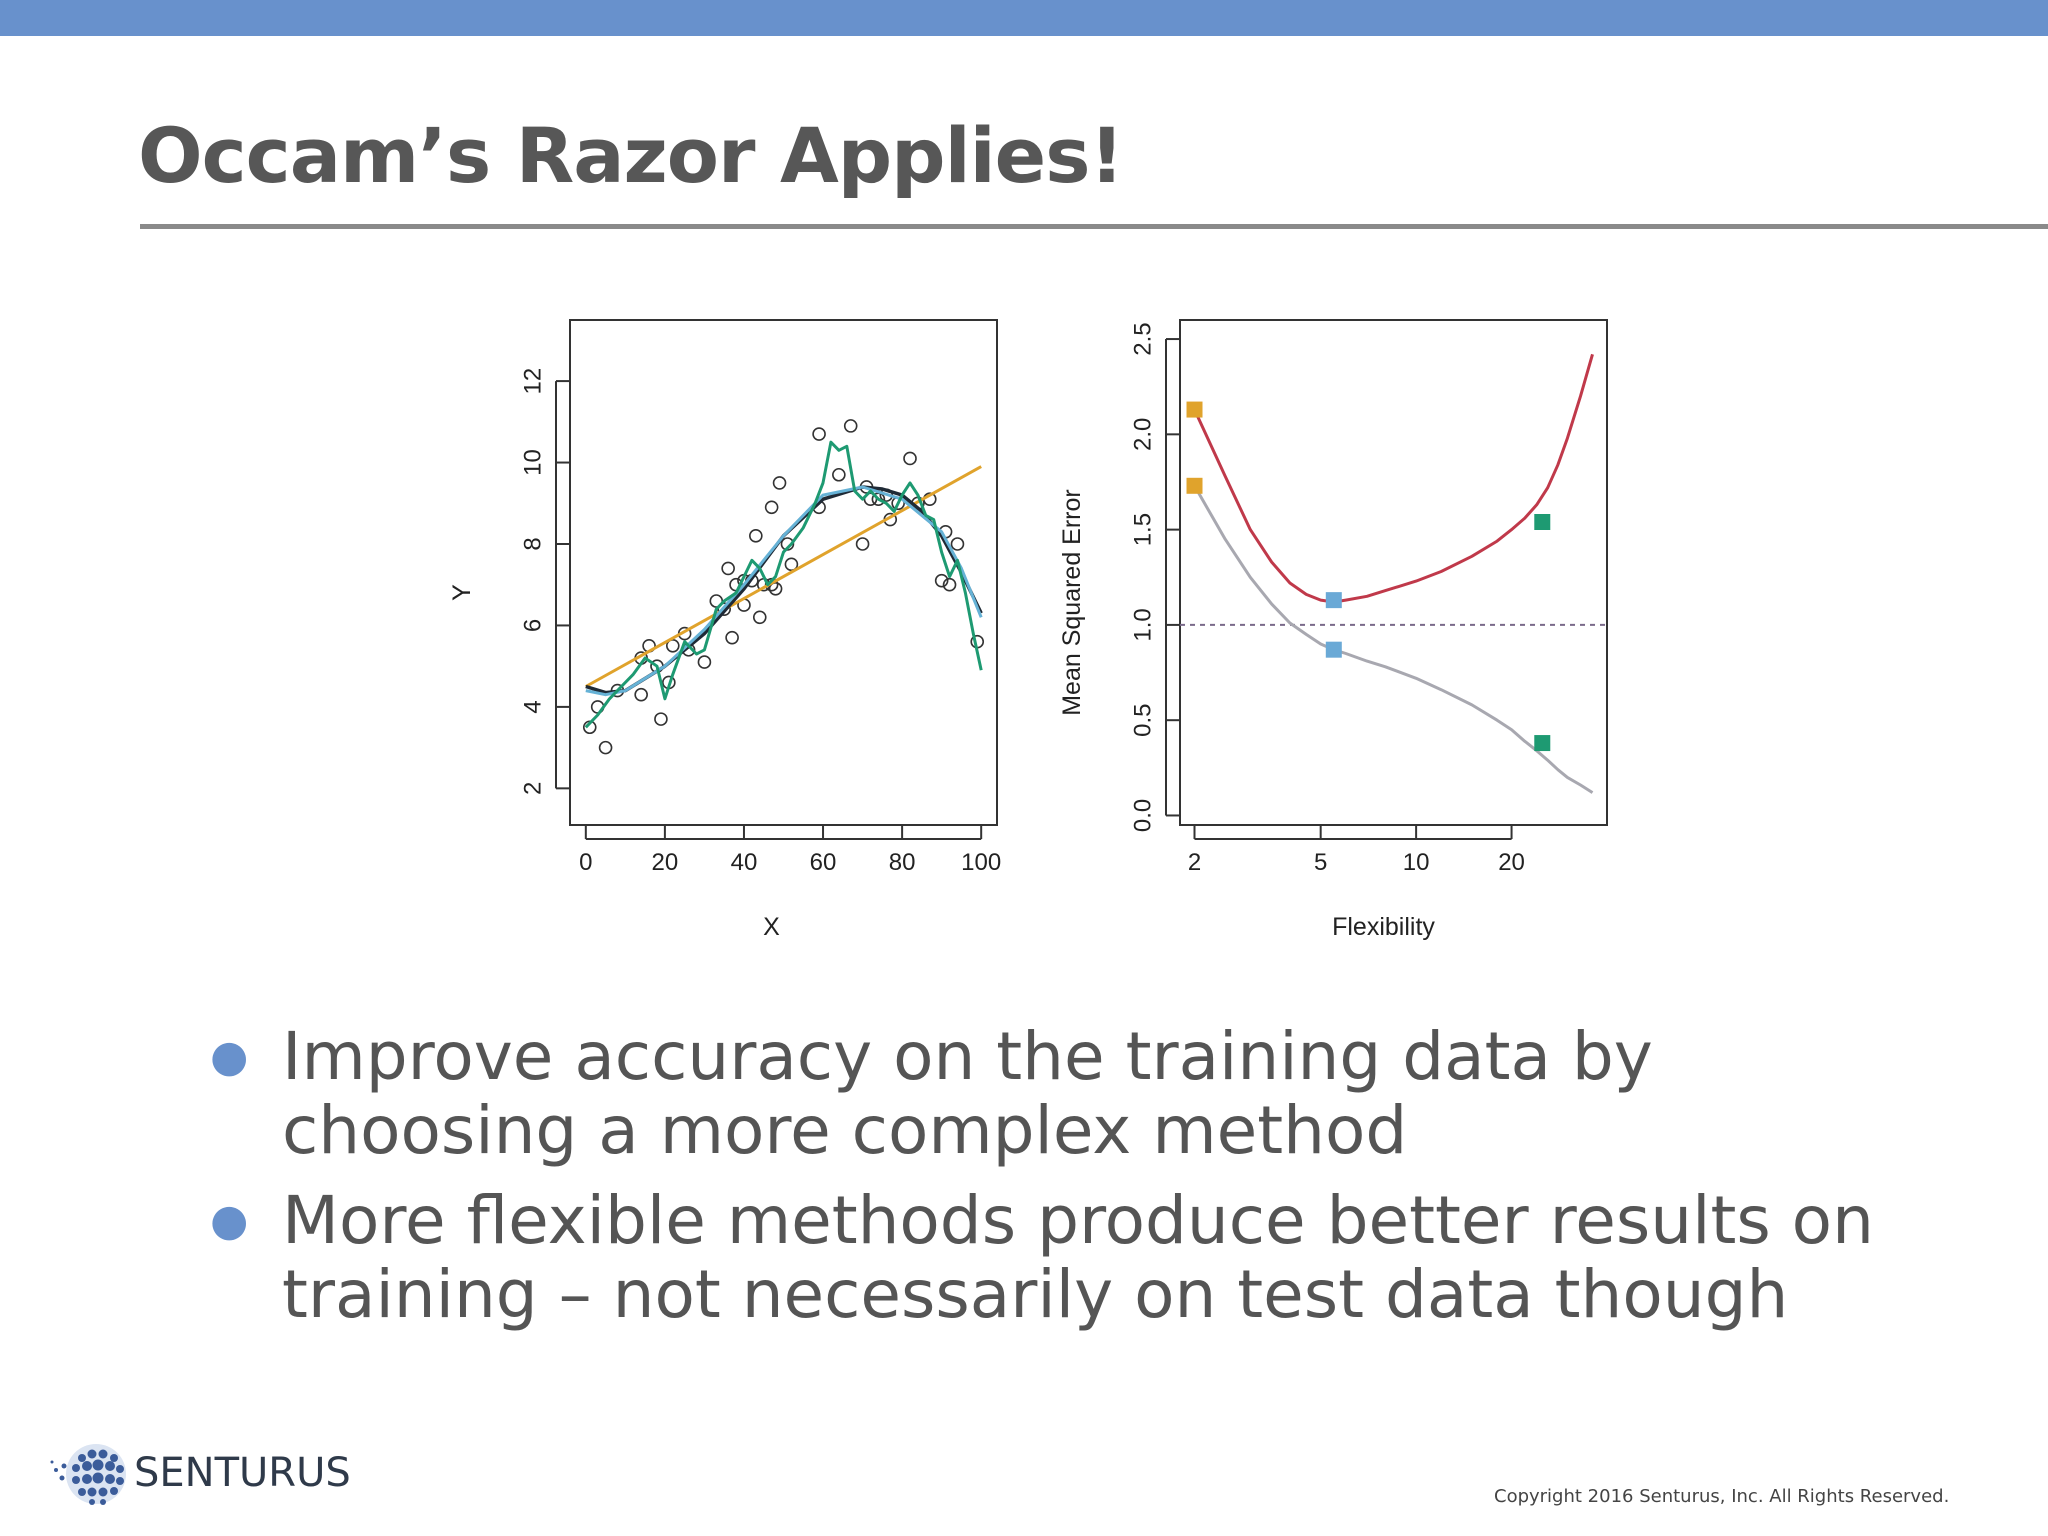 Image resolution: width=2048 pixels, height=1536 pixels. Describe the element at coordinates (1142, 815) in the screenshot. I see `y-tick-label: 0.0` at that location.